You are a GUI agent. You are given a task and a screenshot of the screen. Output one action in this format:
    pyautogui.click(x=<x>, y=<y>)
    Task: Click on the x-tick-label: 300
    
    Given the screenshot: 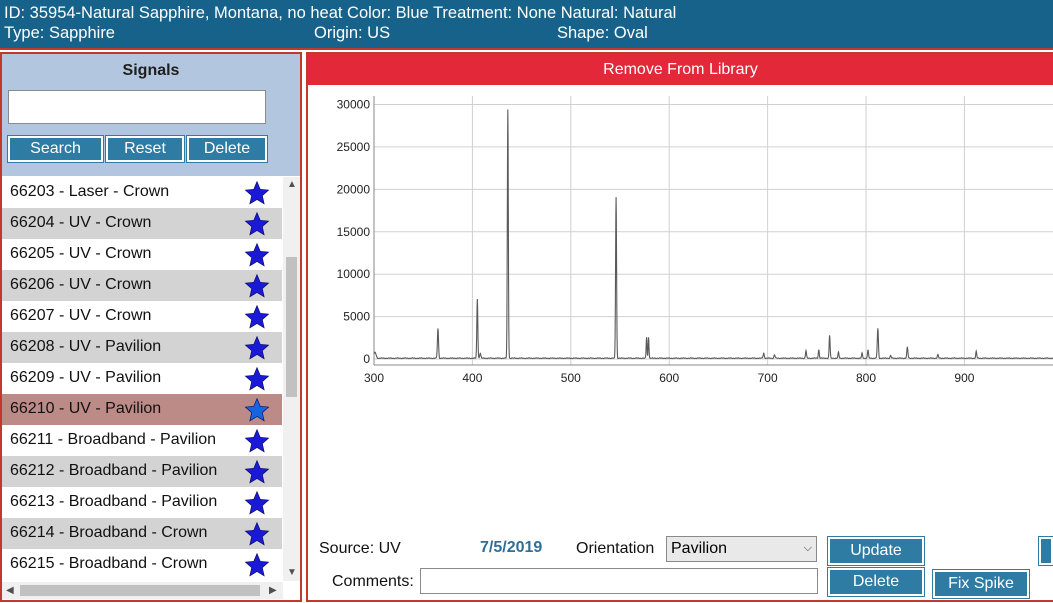 What is the action you would take?
    pyautogui.click(x=374, y=378)
    